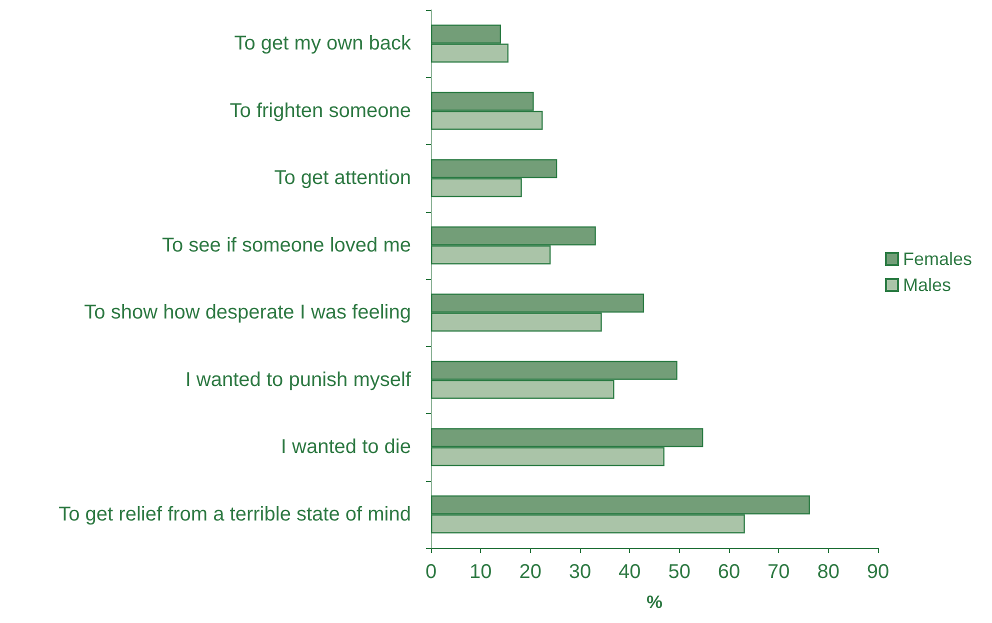 Image resolution: width=992 pixels, height=623 pixels. What do you see at coordinates (298, 379) in the screenshot?
I see `y-tick-label: I wanted to punish myself` at bounding box center [298, 379].